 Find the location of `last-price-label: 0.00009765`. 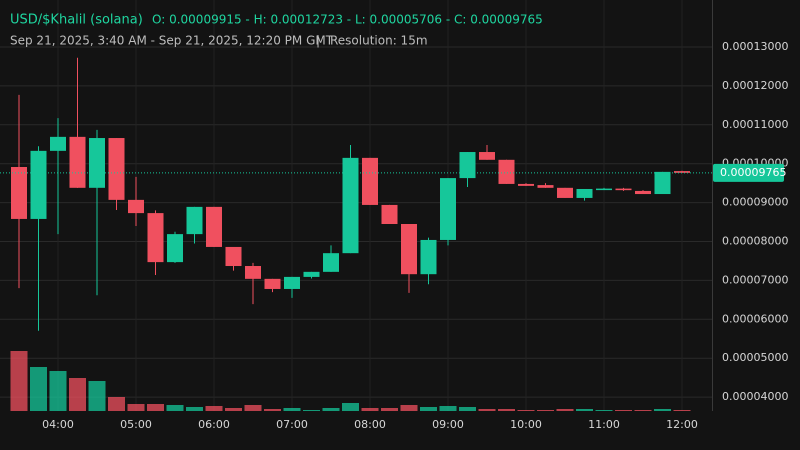

last-price-label: 0.00009765 is located at coordinates (753, 172).